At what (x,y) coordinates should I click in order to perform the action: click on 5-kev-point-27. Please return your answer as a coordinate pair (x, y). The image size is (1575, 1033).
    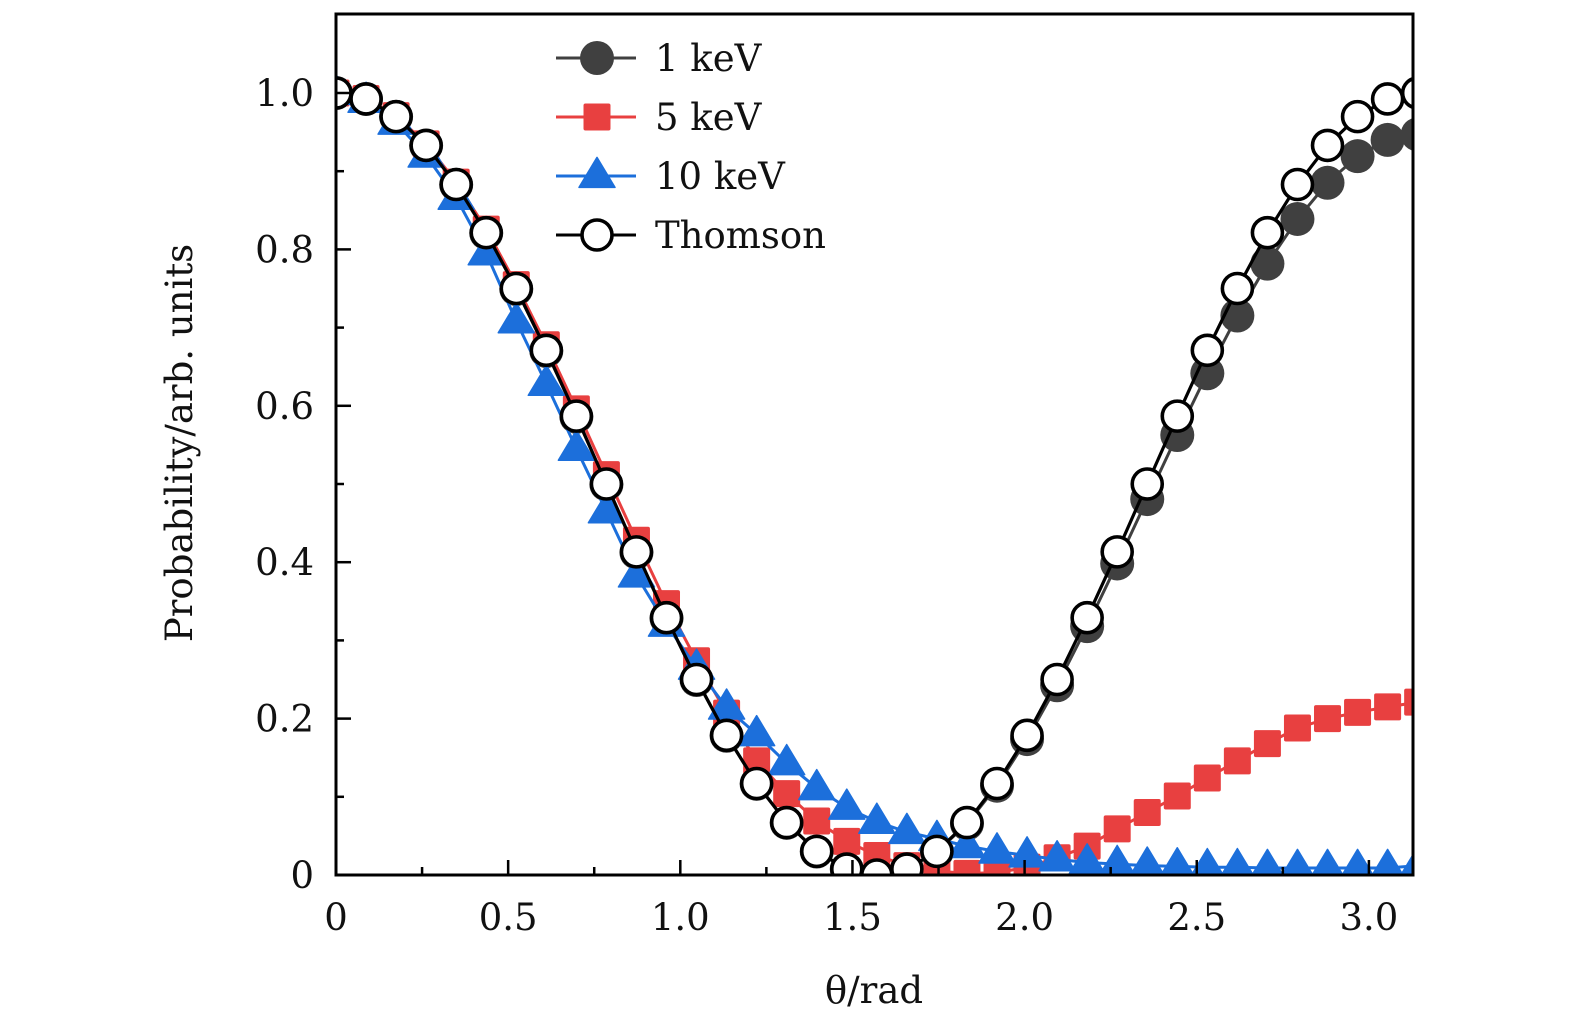
    Looking at the image, I should click on (1147, 812).